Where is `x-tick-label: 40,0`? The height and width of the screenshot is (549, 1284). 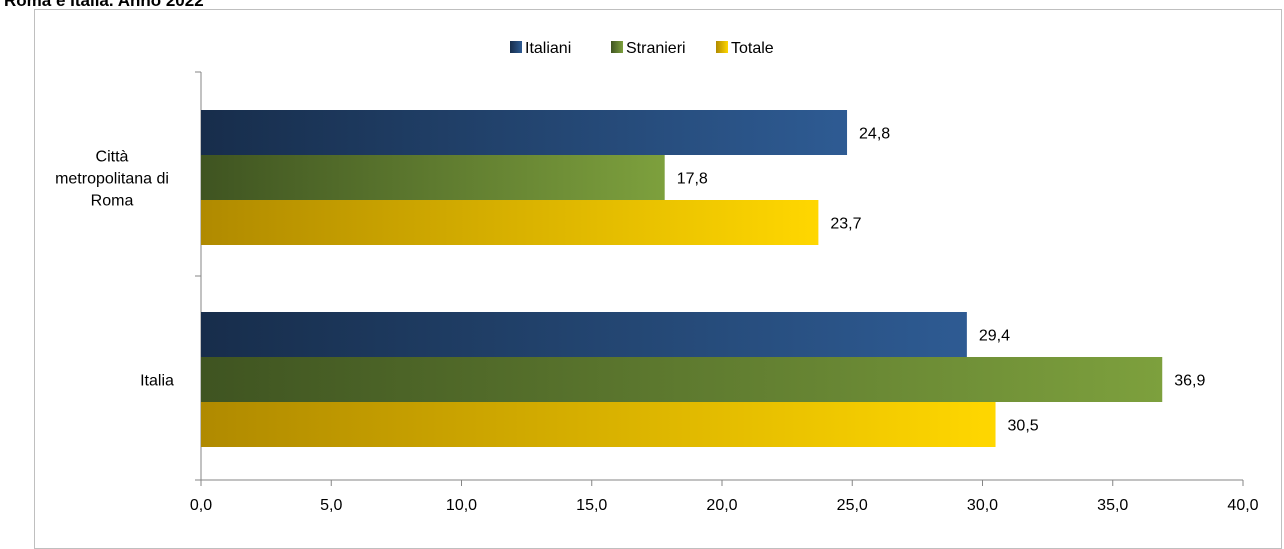
x-tick-label: 40,0 is located at coordinates (1242, 505).